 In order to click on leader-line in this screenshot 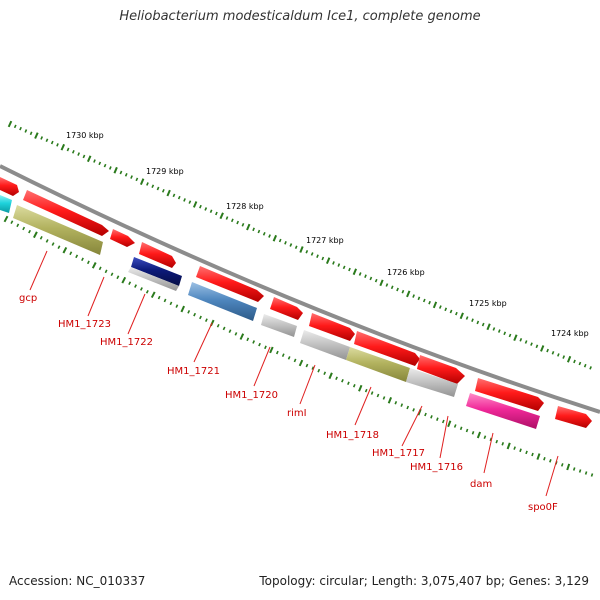, I will do `click(307, 384)`.